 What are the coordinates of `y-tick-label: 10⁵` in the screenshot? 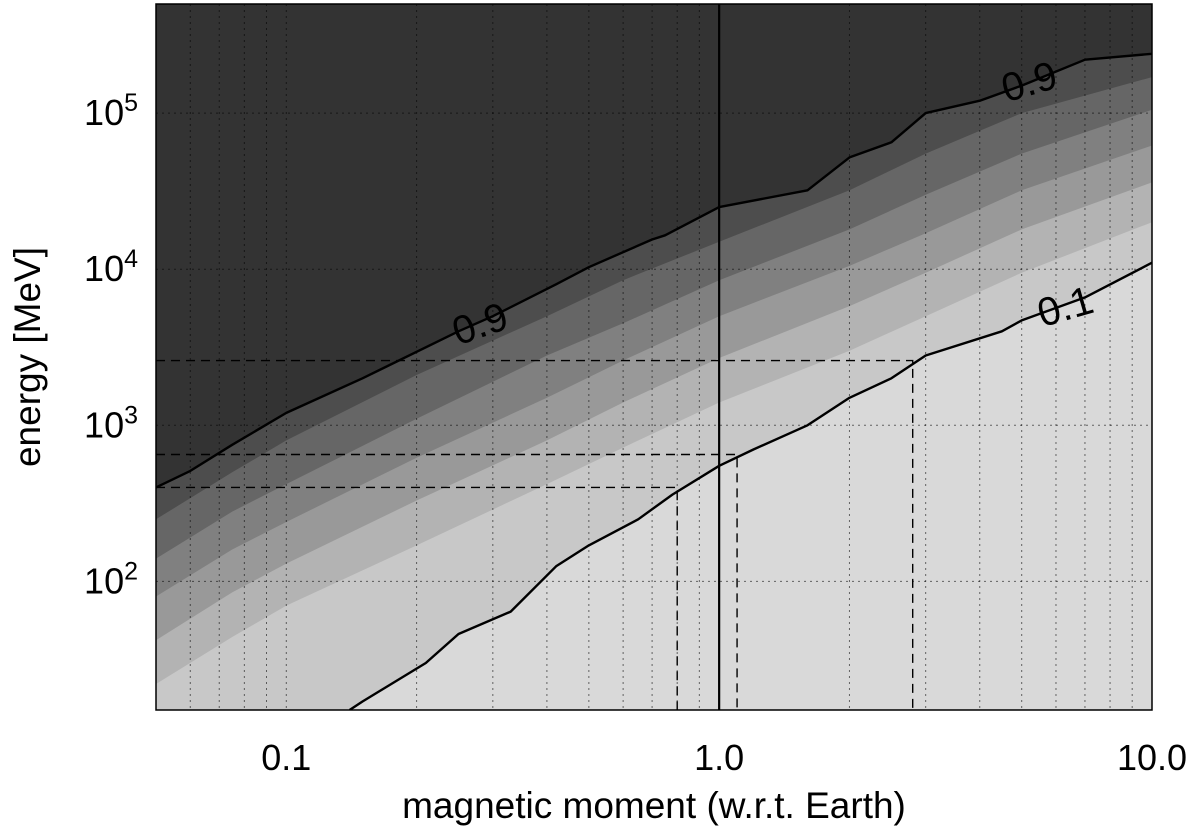 It's located at (111, 111).